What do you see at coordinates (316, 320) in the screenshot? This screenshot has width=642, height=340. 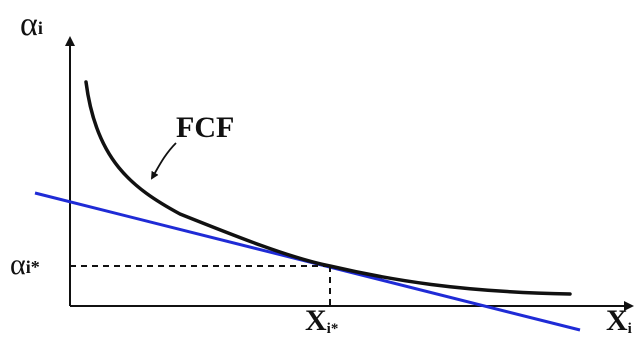 I see `x-star-label-main: X` at bounding box center [316, 320].